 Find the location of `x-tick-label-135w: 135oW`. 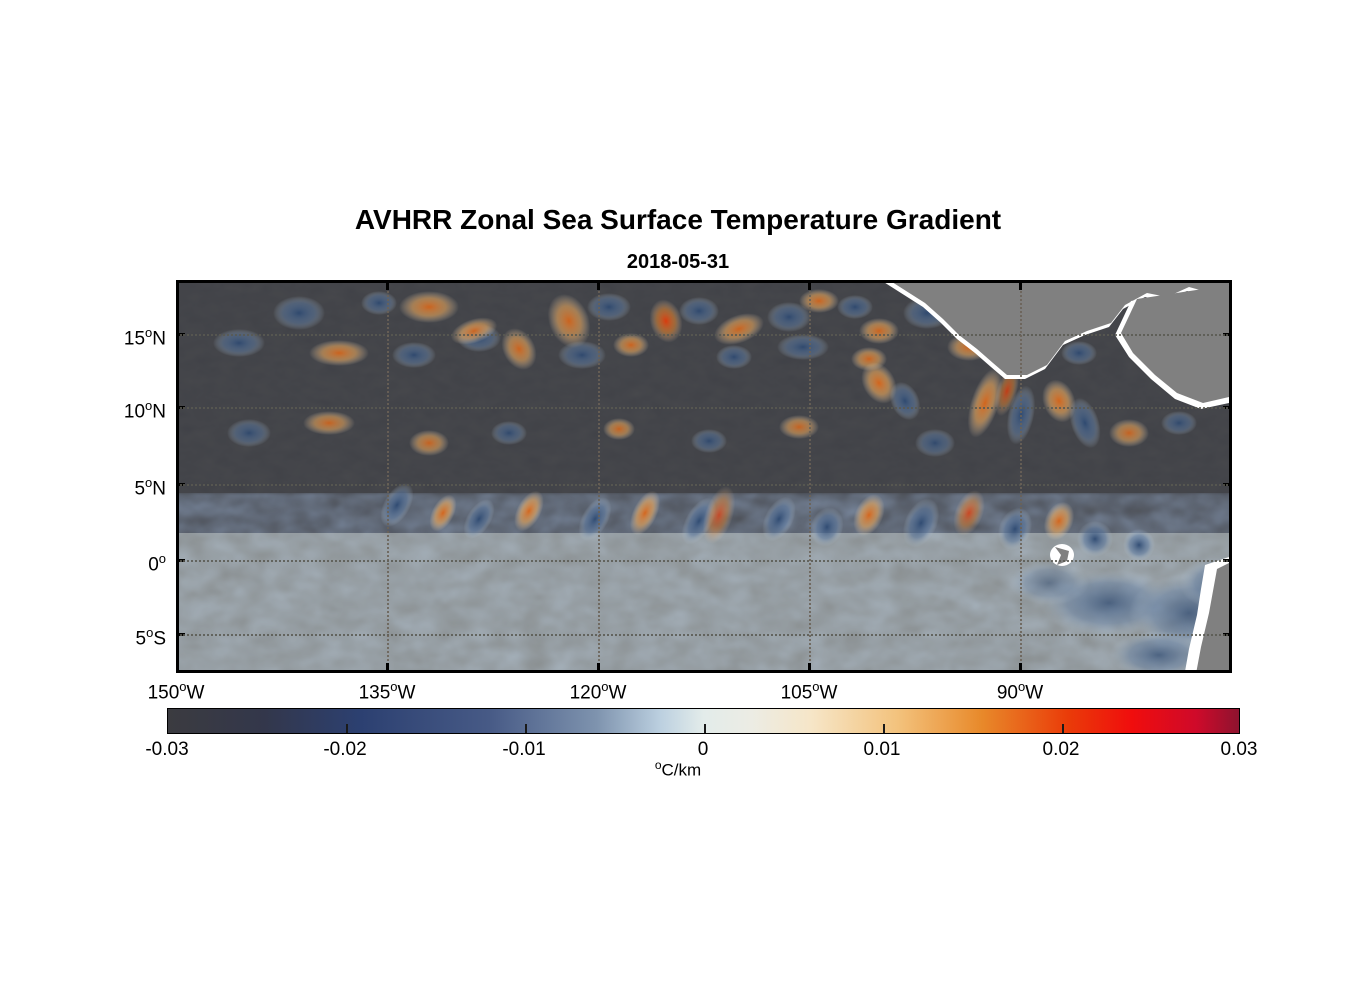

x-tick-label-135w: 135oW is located at coordinates (387, 691).